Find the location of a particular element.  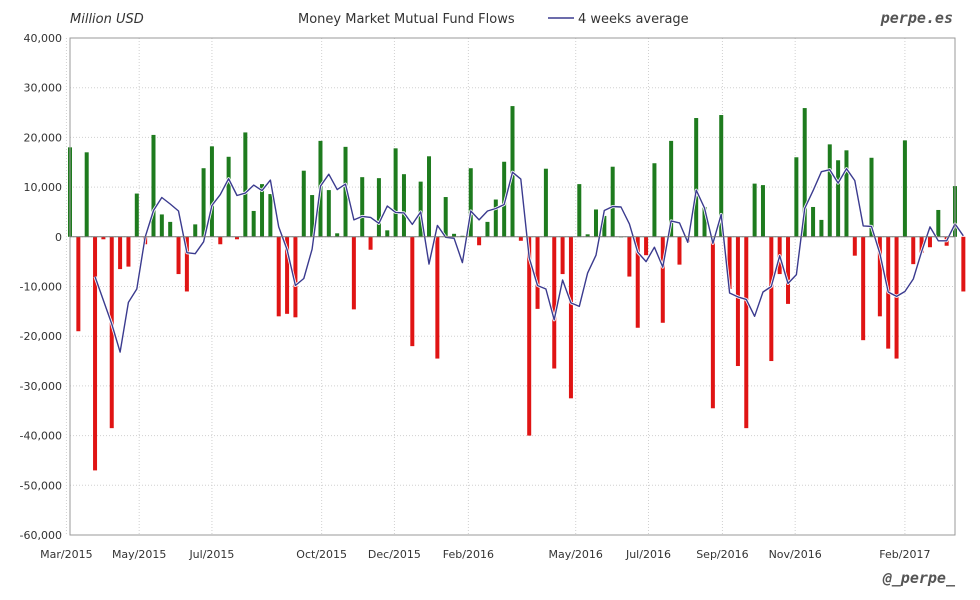

x-tick-label: May/2015 is located at coordinates (139, 554).